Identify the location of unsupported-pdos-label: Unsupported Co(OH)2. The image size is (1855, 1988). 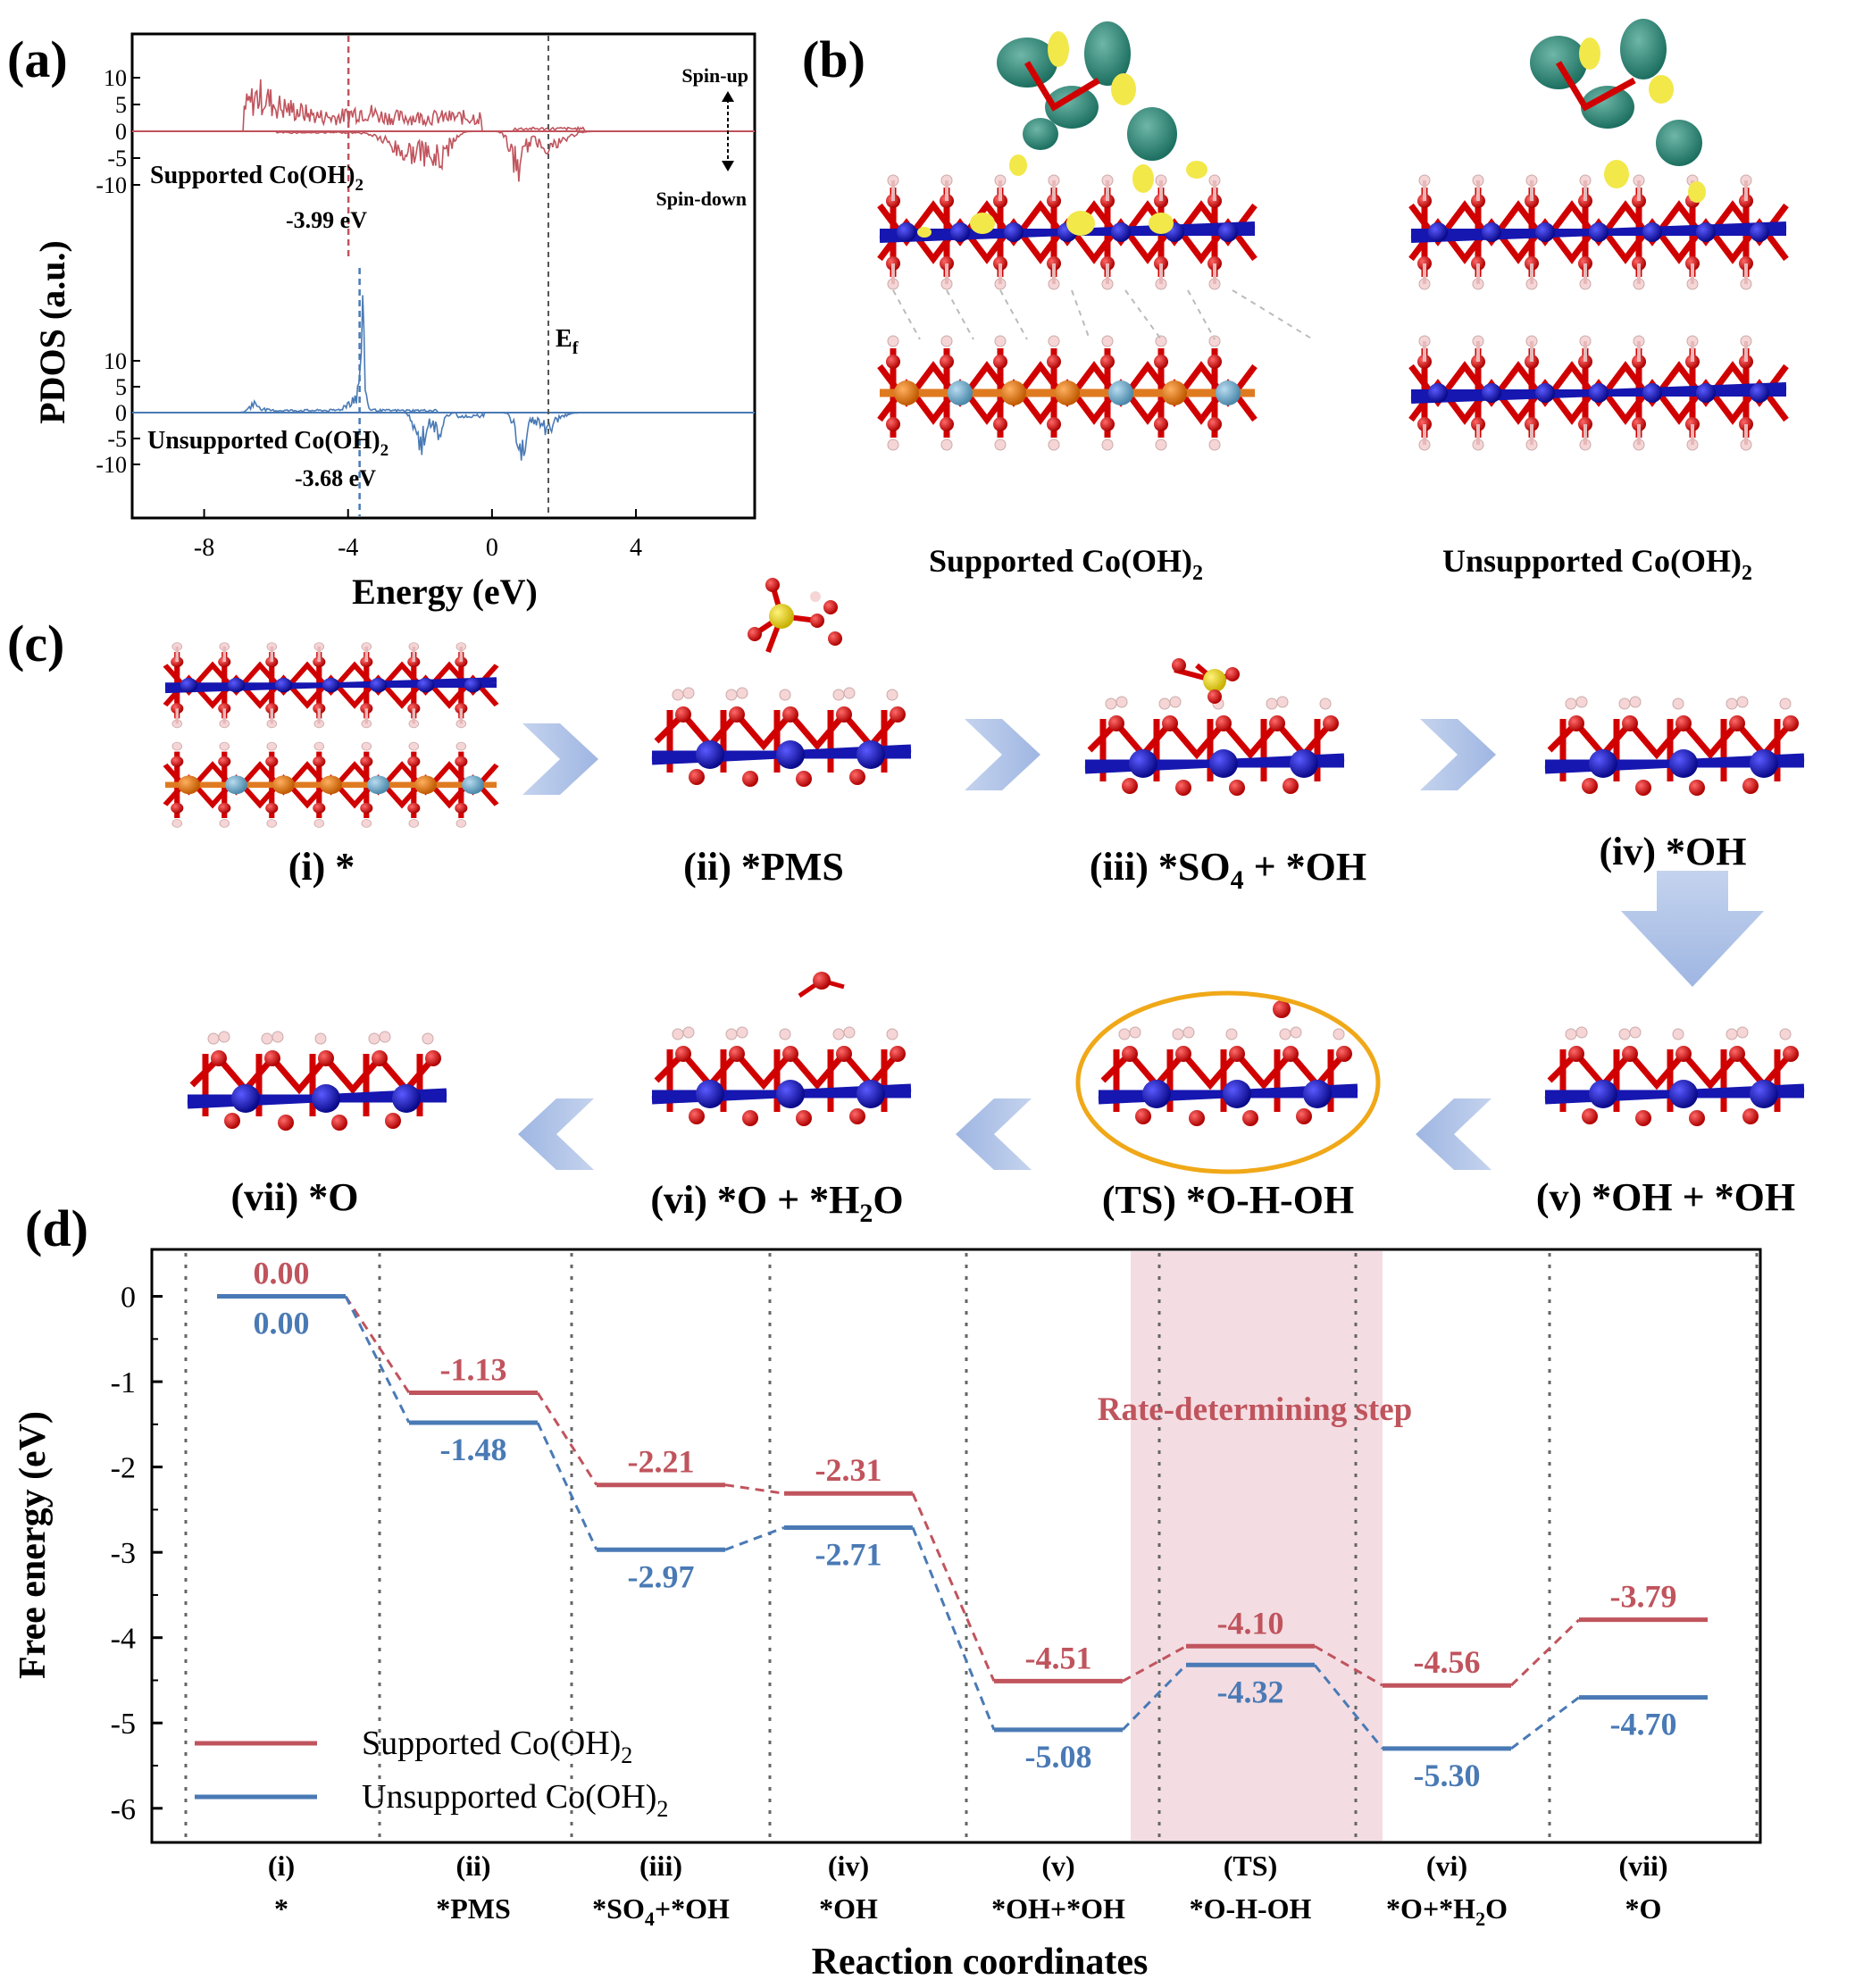
(268, 443).